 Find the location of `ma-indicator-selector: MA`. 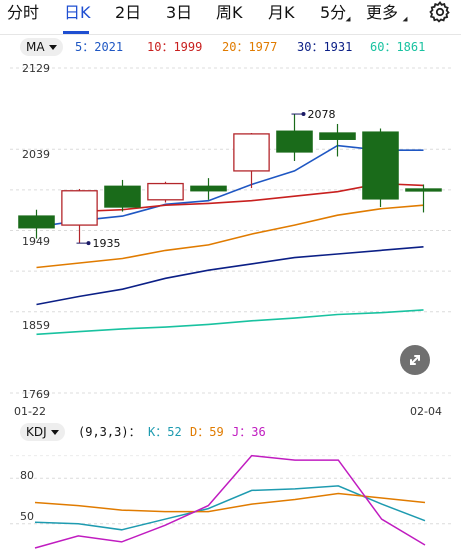

ma-indicator-selector: MA is located at coordinates (41, 47).